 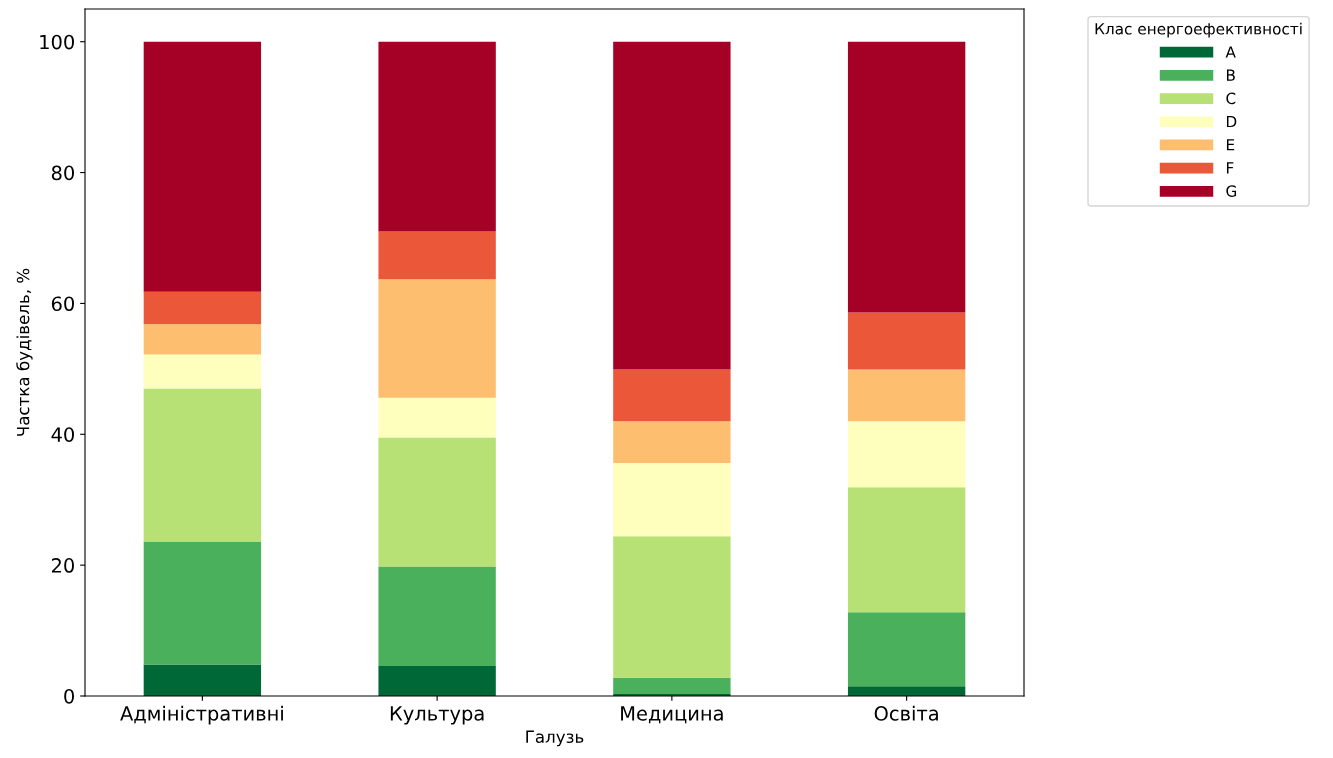 What do you see at coordinates (1230, 52) in the screenshot?
I see `legend-label: A` at bounding box center [1230, 52].